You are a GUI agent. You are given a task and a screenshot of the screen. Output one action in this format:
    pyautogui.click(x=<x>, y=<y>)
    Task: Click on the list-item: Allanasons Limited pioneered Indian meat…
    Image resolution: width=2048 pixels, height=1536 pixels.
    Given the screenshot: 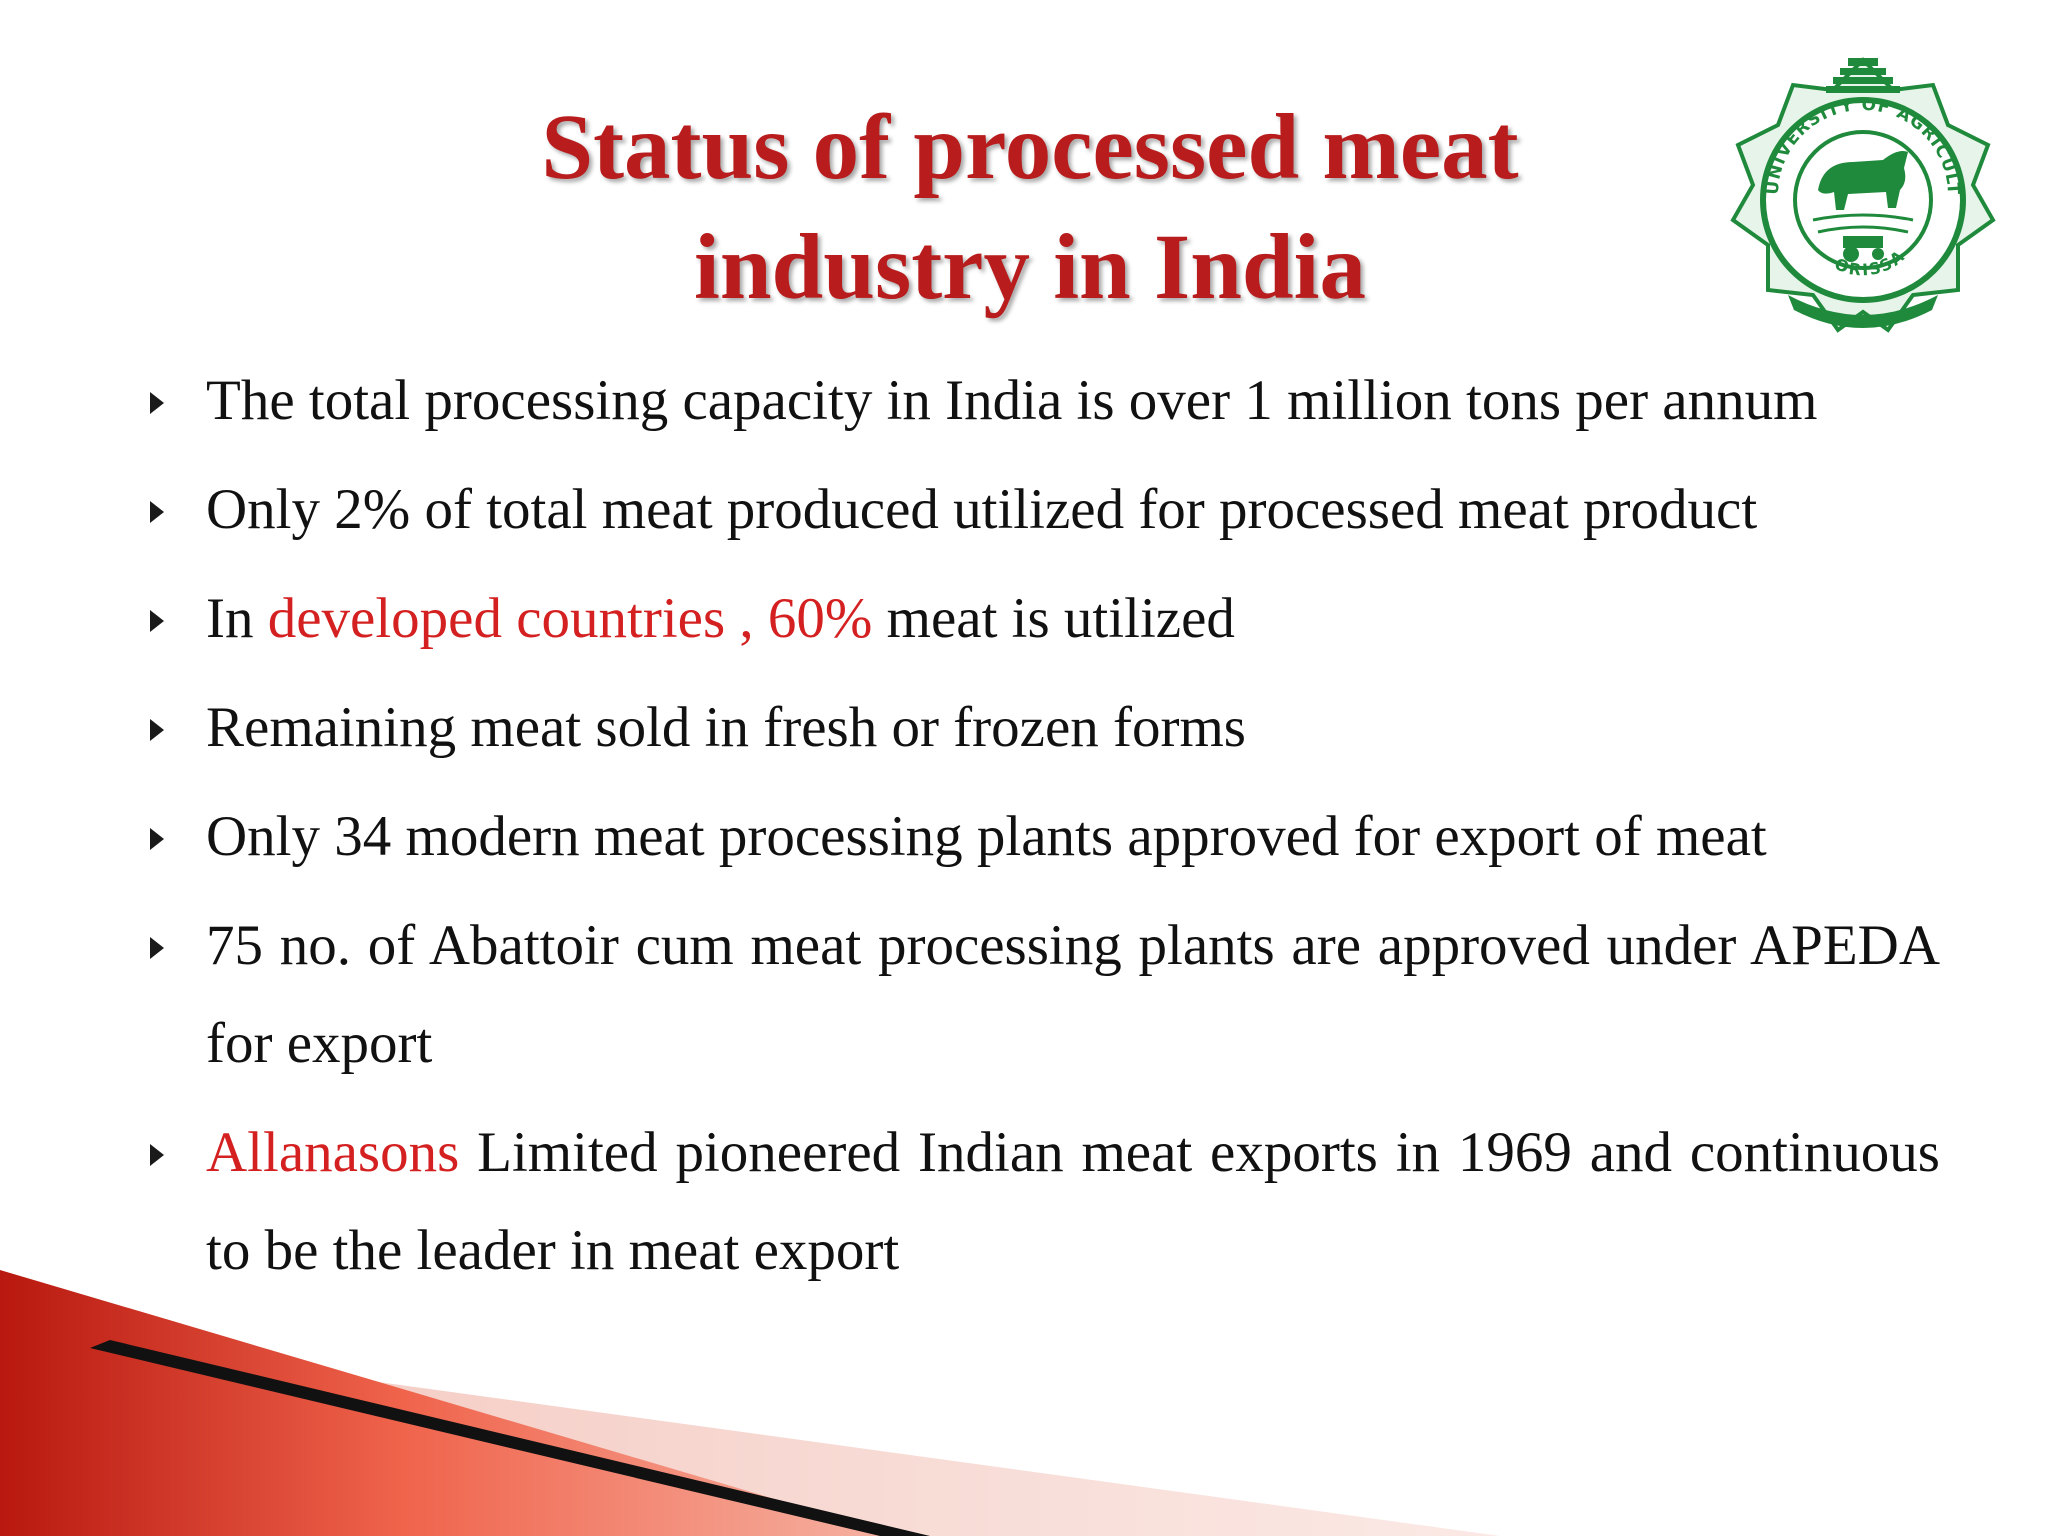 What is the action you would take?
    pyautogui.click(x=1040, y=1202)
    